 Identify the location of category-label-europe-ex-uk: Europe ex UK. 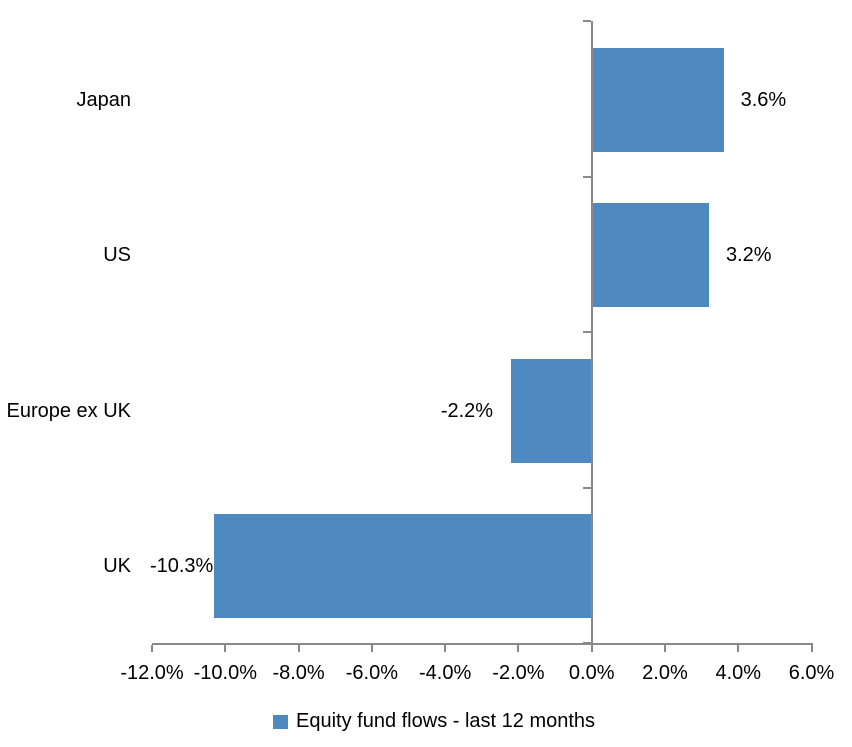
(68, 410).